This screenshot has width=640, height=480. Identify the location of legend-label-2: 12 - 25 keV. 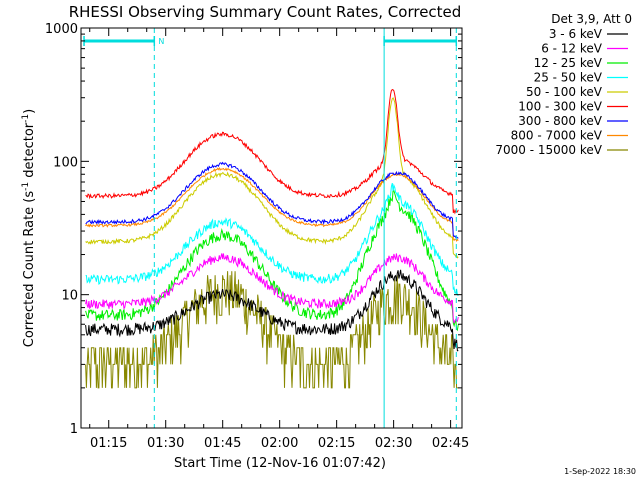
(568, 63).